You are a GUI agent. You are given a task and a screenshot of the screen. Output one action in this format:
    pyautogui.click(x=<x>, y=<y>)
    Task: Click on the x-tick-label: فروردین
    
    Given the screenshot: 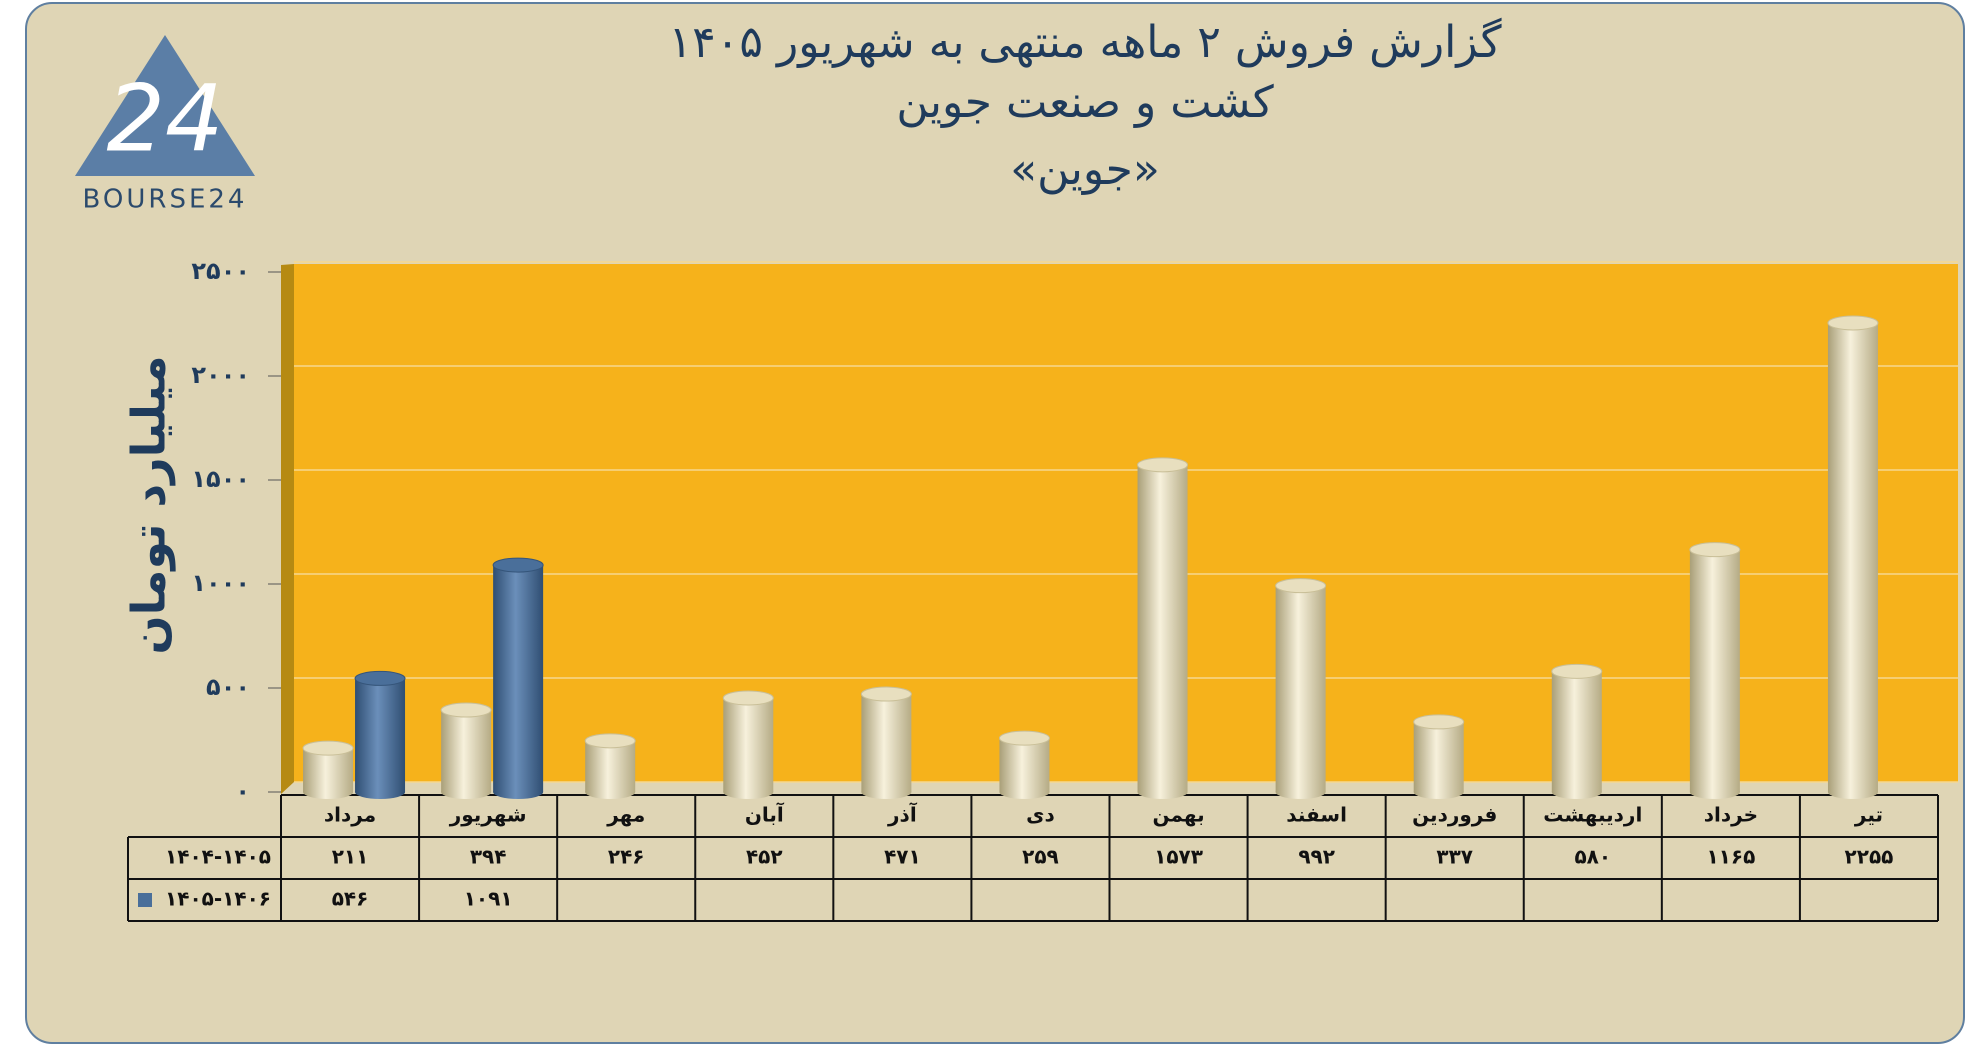 What is the action you would take?
    pyautogui.click(x=1454, y=815)
    